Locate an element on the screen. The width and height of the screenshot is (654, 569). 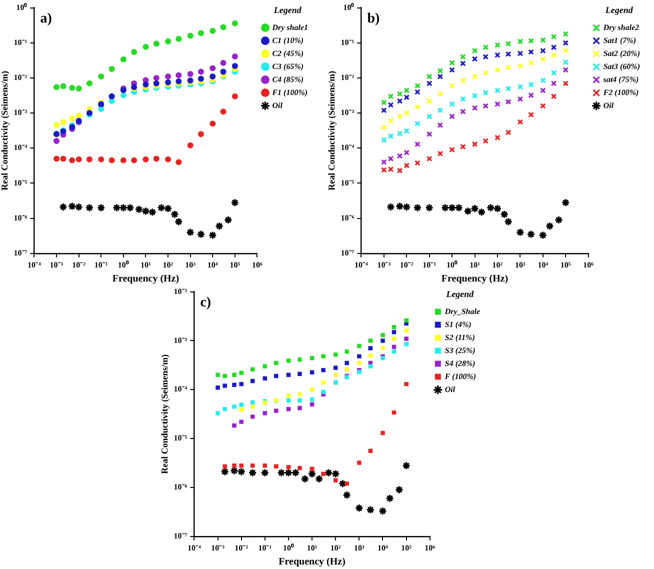
legend-label: S4 (28%) is located at coordinates (460, 363).